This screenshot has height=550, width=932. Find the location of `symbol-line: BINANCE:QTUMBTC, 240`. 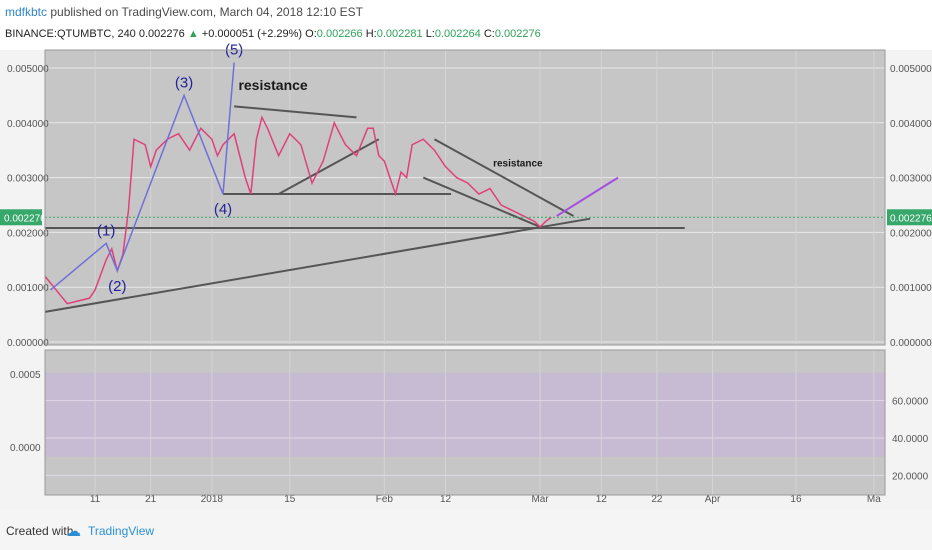

symbol-line: BINANCE:QTUMBTC, 240 is located at coordinates (70, 34).